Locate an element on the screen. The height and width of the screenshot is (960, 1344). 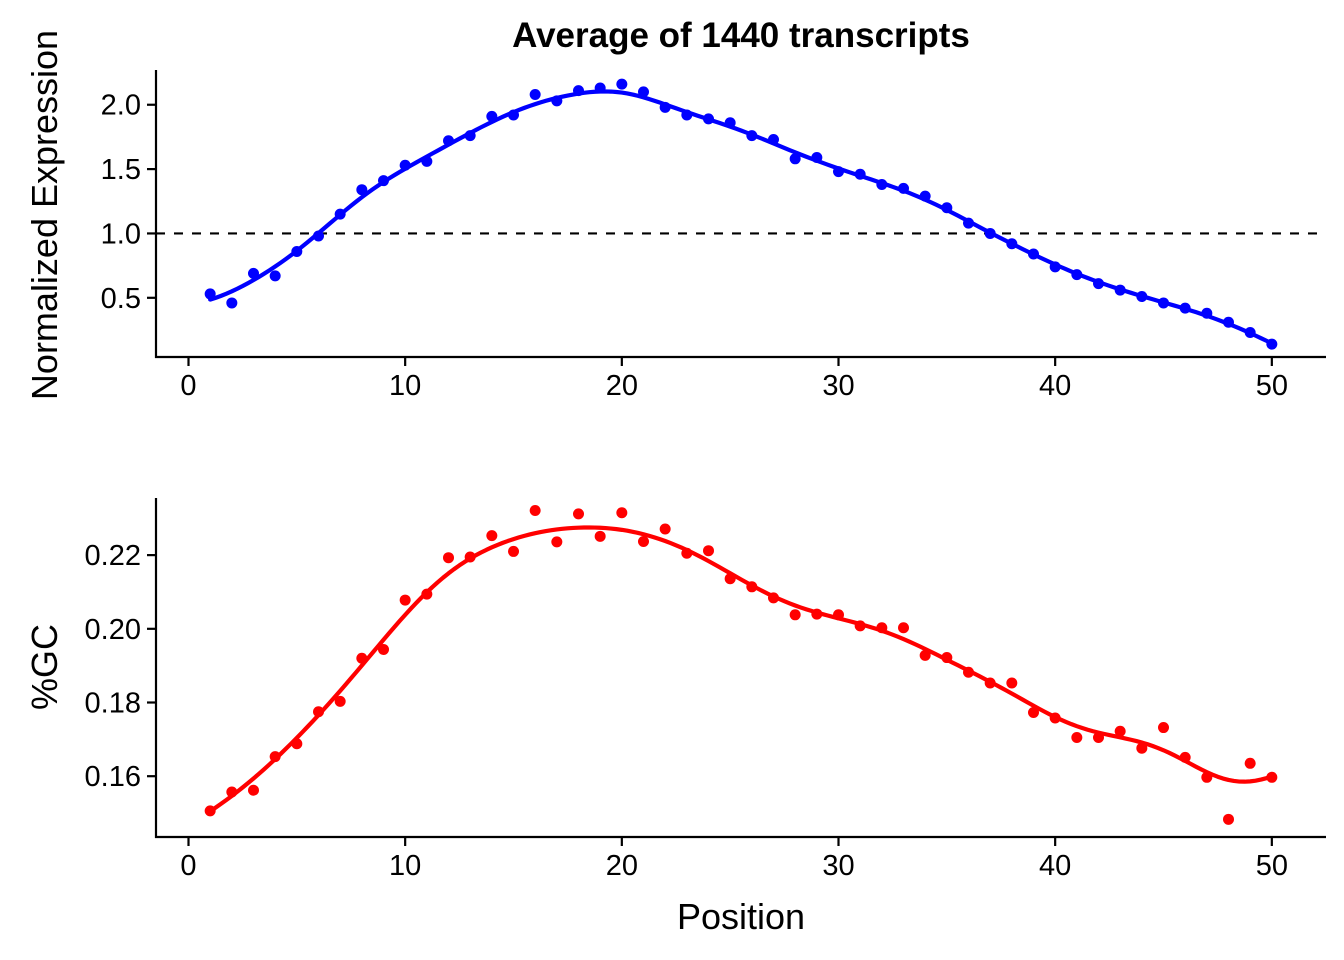
expression-x-tick-label: 40 is located at coordinates (1055, 386).